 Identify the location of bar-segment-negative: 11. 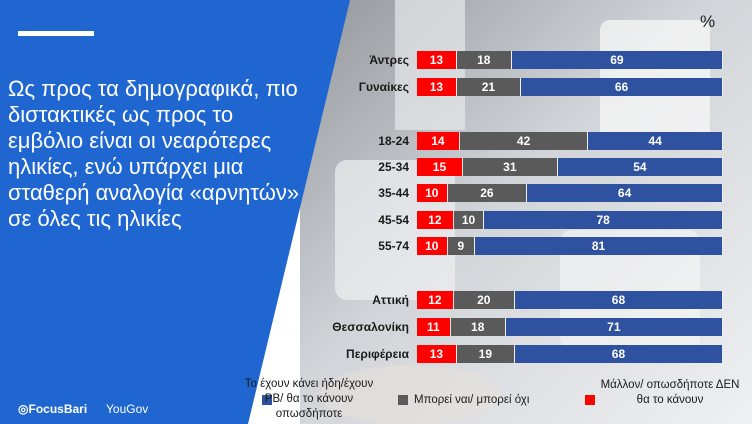
(434, 327).